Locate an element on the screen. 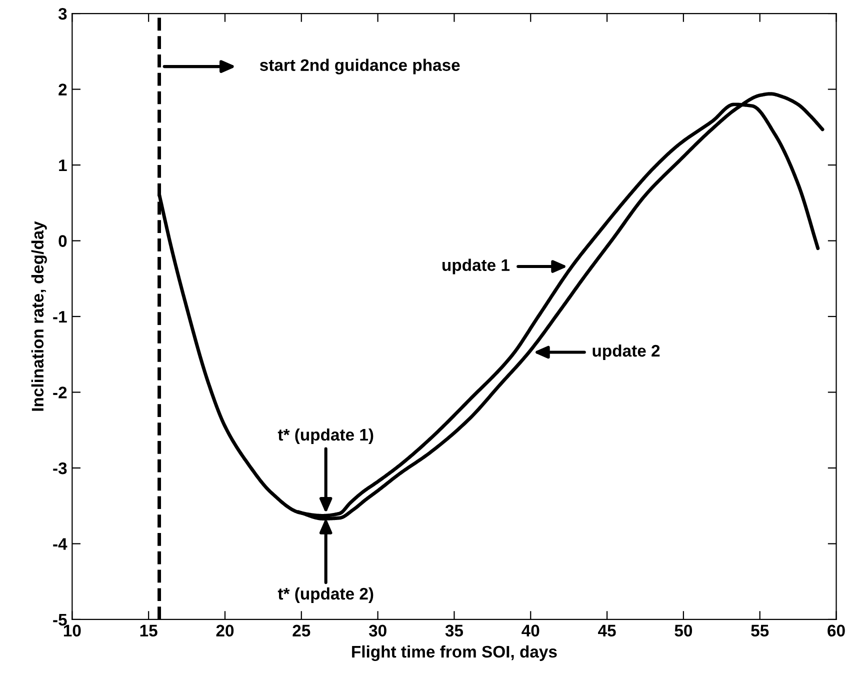 The width and height of the screenshot is (849, 677). y-tick-label: 2 is located at coordinates (62, 90).